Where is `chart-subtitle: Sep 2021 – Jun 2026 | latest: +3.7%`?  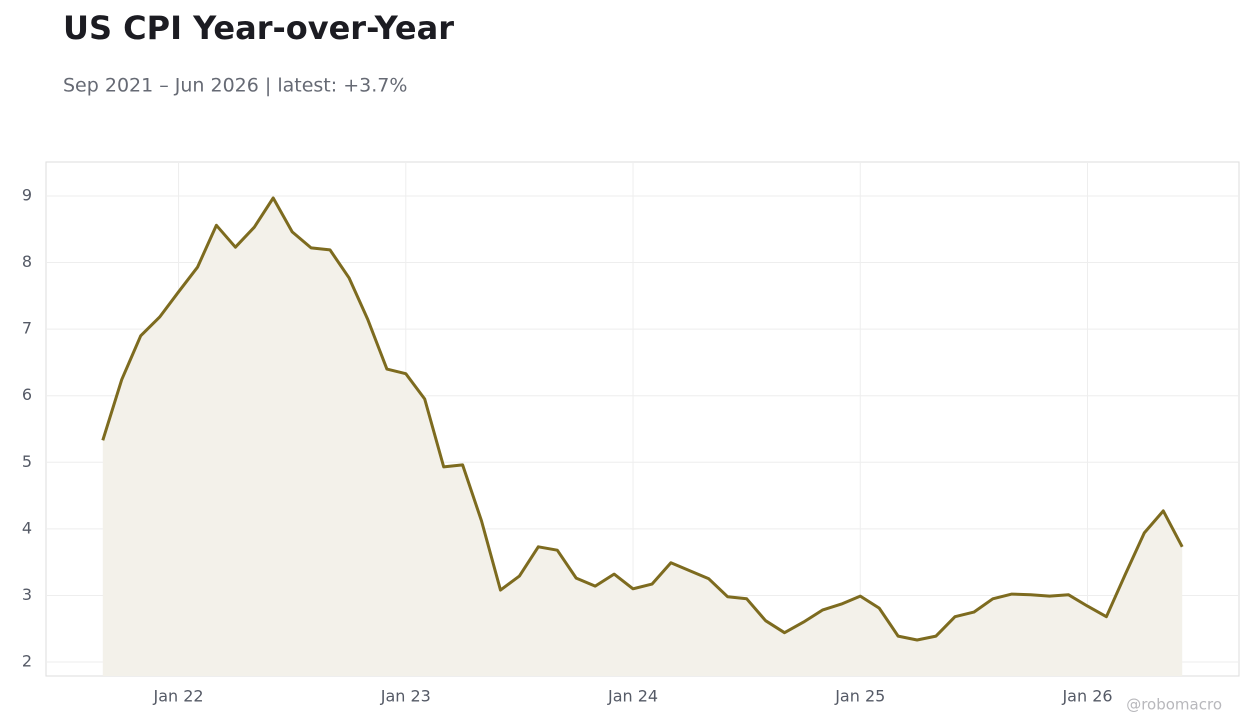 chart-subtitle: Sep 2021 – Jun 2026 | latest: +3.7% is located at coordinates (235, 86).